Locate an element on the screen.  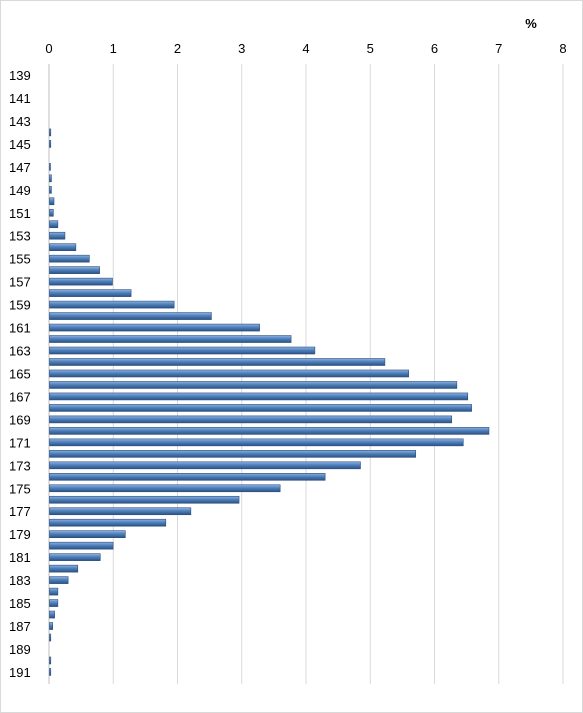
x-tick-label: 1 is located at coordinates (113, 48).